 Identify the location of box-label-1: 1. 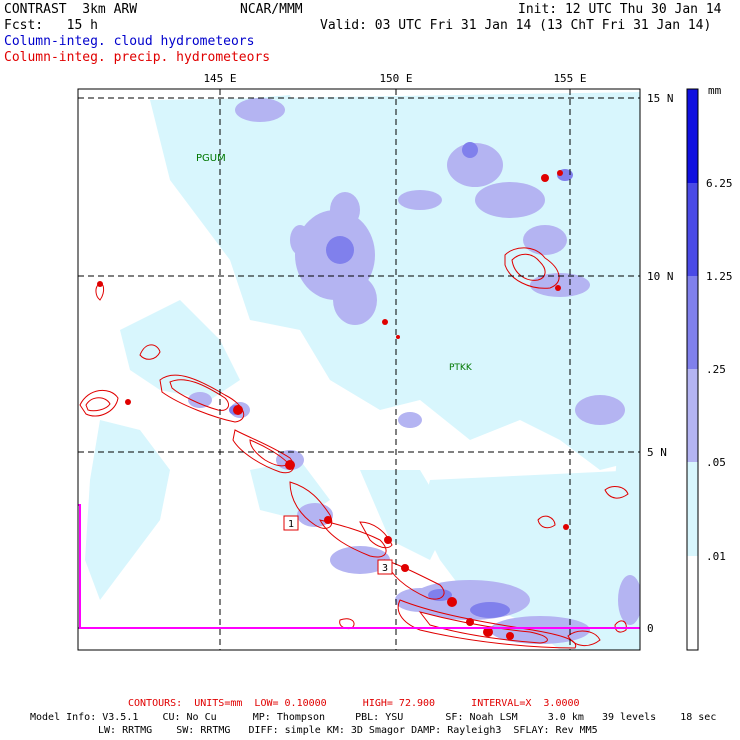
(291, 524).